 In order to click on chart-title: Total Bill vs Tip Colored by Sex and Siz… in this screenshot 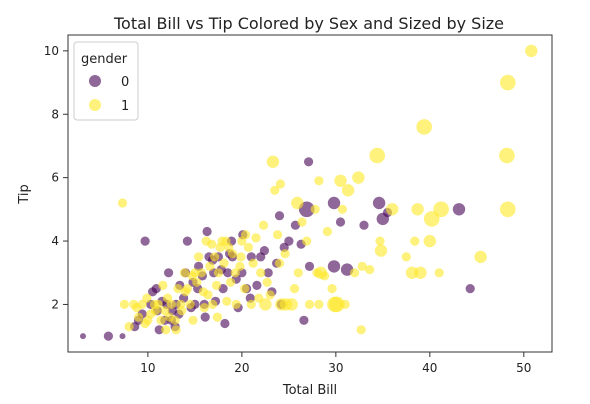, I will do `click(308, 23)`.